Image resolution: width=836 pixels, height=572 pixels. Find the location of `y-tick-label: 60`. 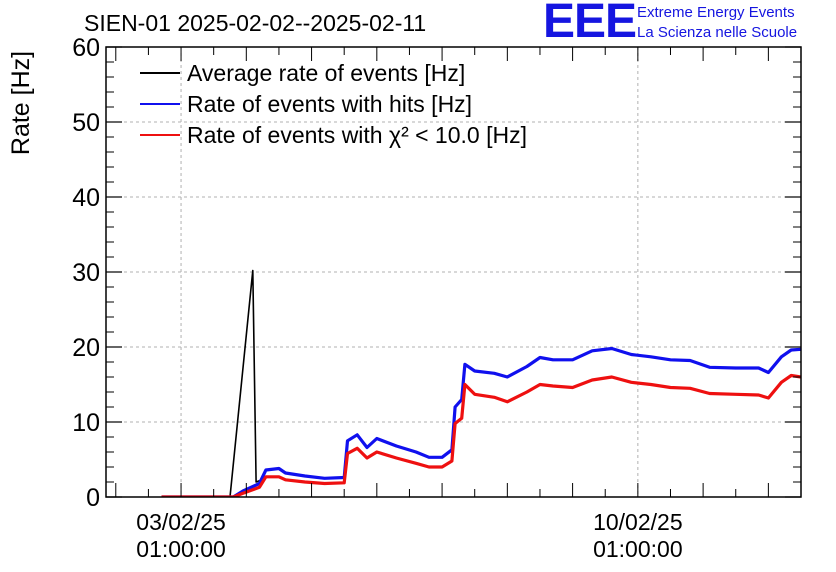

y-tick-label: 60 is located at coordinates (86, 48).